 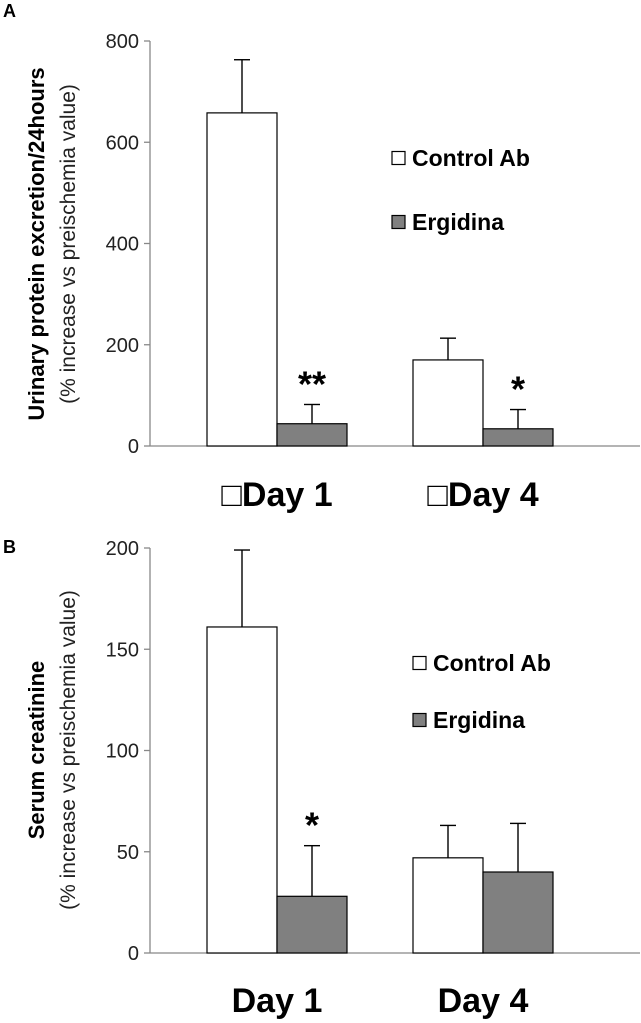 What do you see at coordinates (276, 495) in the screenshot?
I see `x-category-label: □Day 1` at bounding box center [276, 495].